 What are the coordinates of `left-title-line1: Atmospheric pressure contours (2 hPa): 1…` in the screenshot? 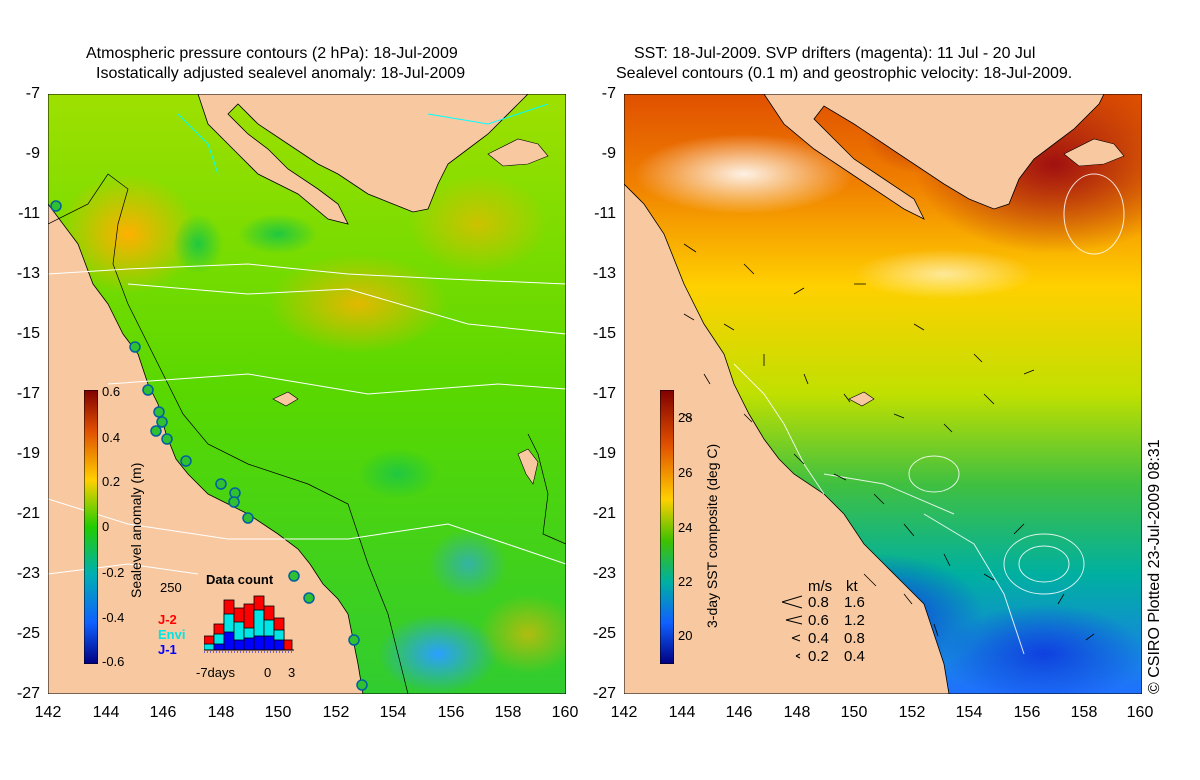 It's located at (272, 53).